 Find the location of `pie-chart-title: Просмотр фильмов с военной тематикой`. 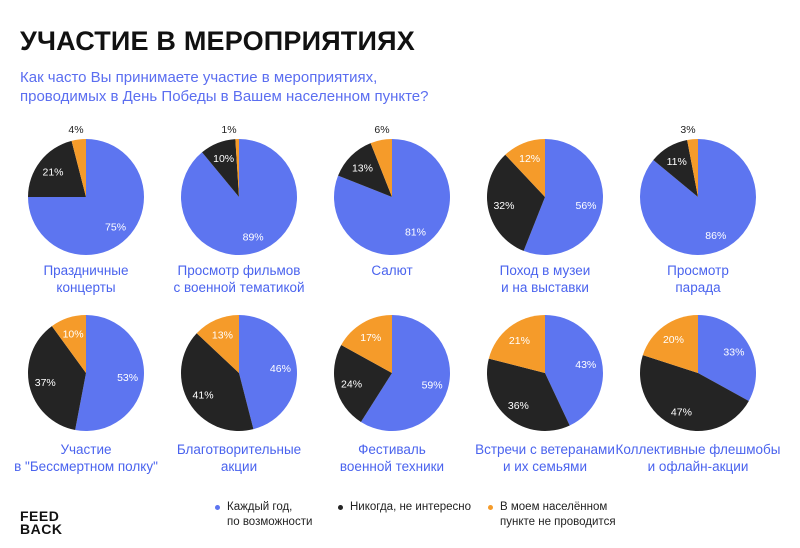

pie-chart-title: Просмотр фильмов с военной тематикой is located at coordinates (239, 279).